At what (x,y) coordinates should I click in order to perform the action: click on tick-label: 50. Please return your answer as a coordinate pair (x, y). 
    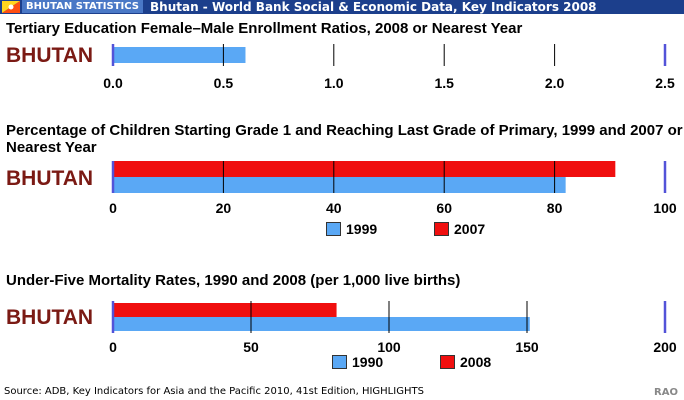
    Looking at the image, I should click on (251, 347).